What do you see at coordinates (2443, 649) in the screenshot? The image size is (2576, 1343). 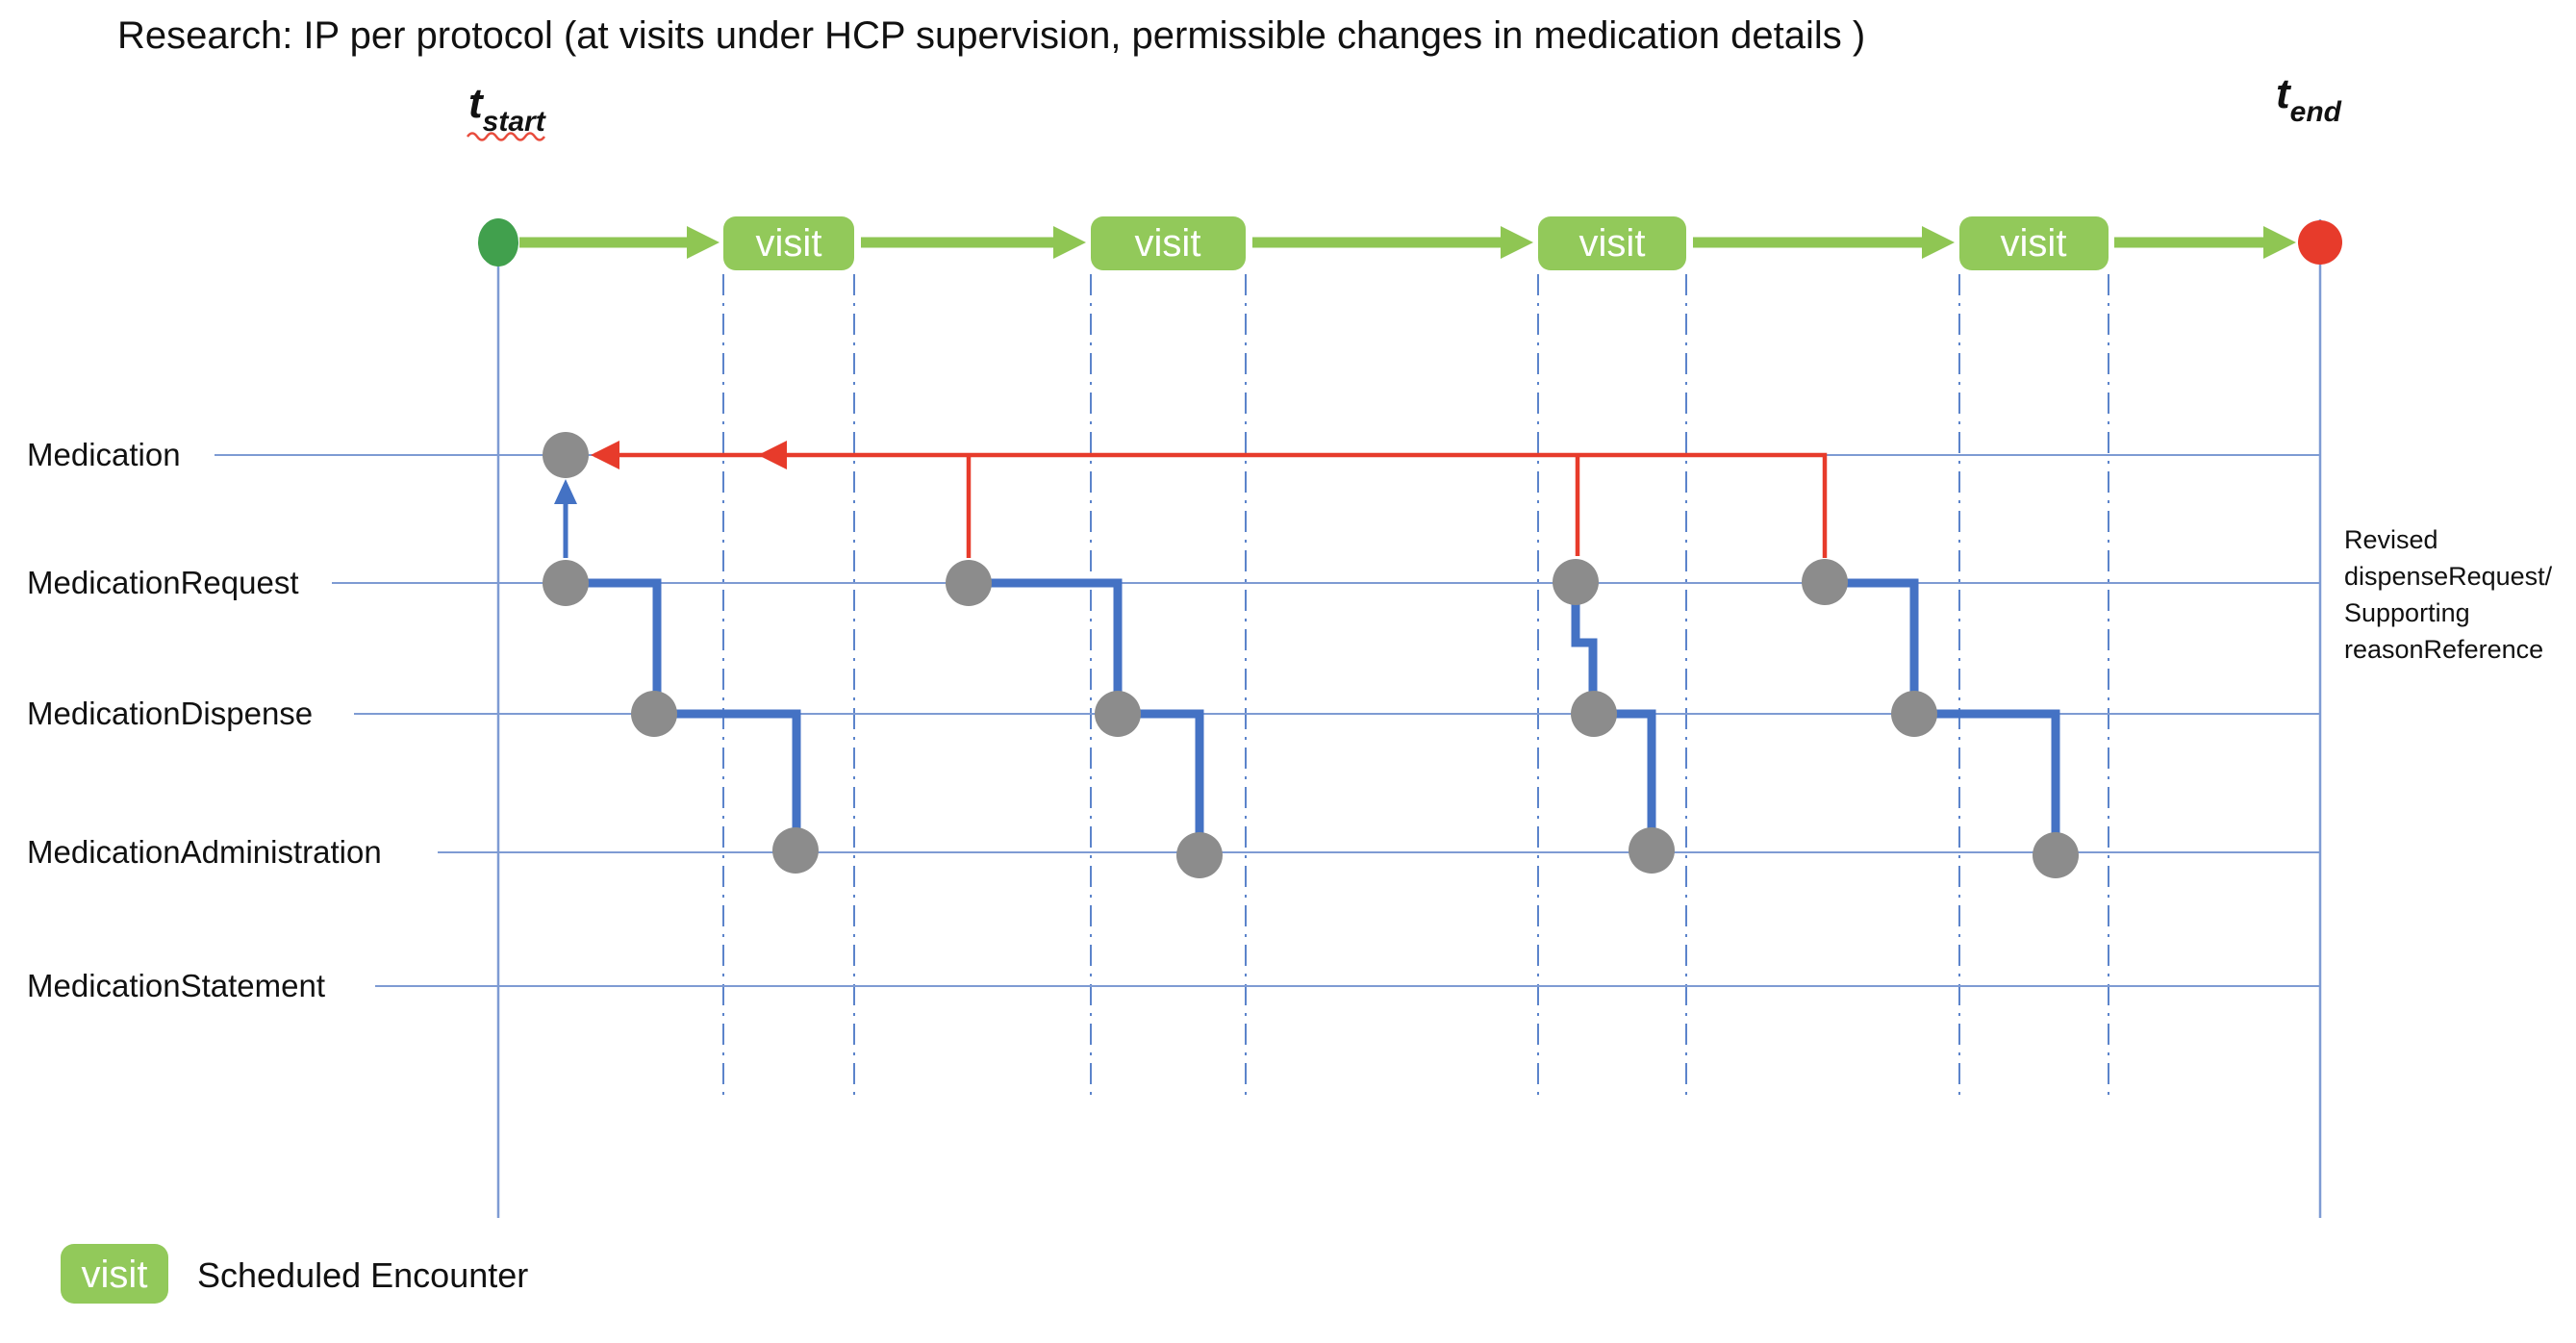 I see `annotation-line-4: reasonReference` at bounding box center [2443, 649].